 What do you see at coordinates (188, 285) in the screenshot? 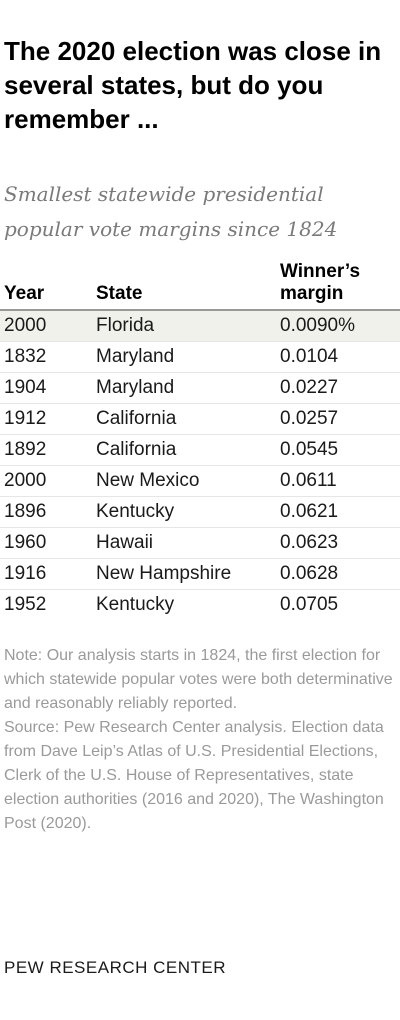
I see `header-state: State` at bounding box center [188, 285].